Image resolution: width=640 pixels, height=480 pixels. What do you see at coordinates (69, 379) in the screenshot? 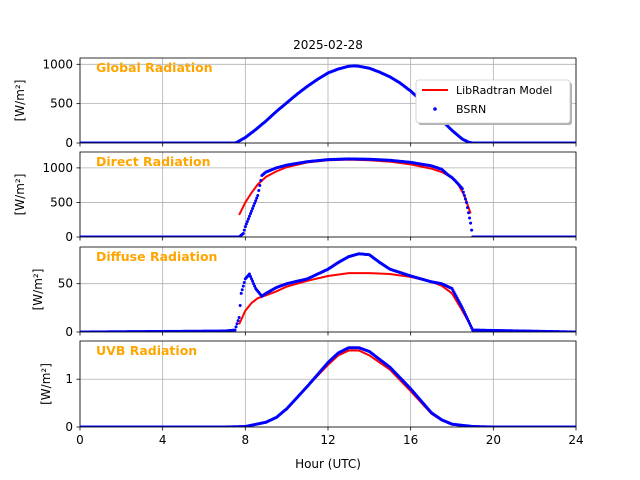
I see `y-tick-label-1: 1` at bounding box center [69, 379].